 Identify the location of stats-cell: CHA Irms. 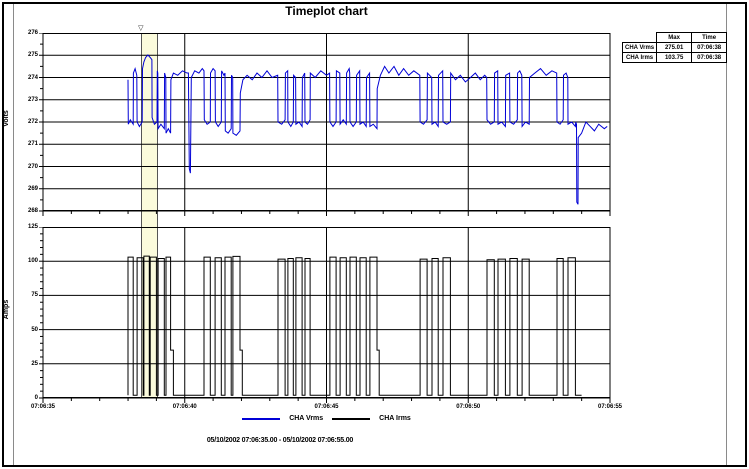
(639, 57).